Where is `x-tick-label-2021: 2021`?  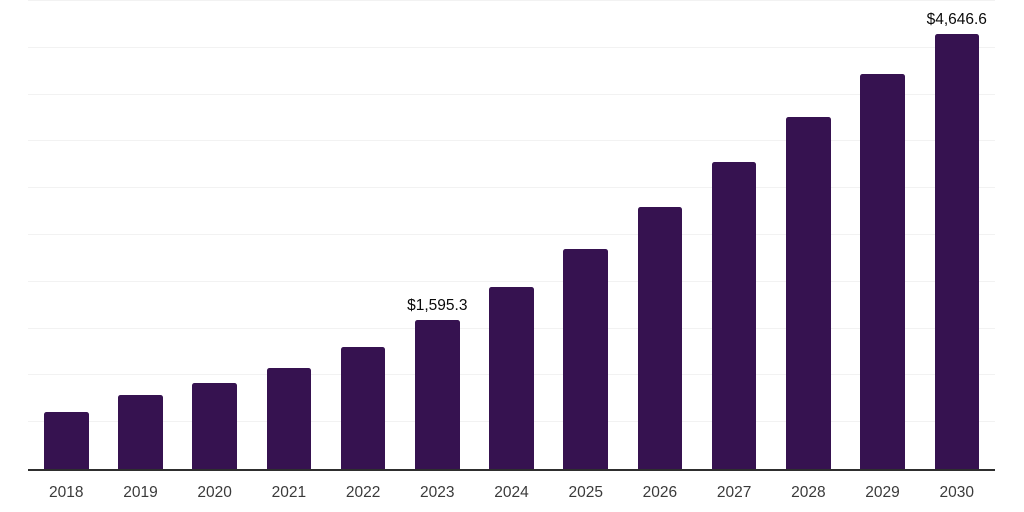 x-tick-label-2021: 2021 is located at coordinates (289, 492).